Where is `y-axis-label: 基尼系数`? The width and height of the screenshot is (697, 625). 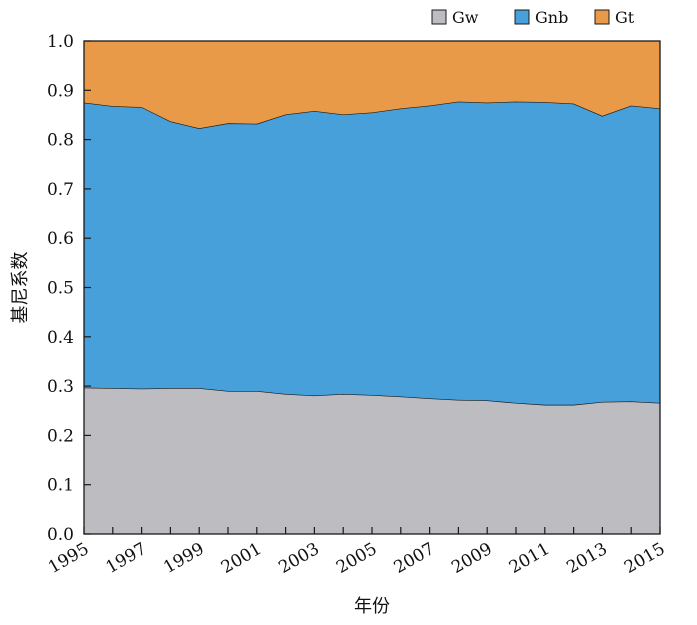 y-axis-label: 基尼系数 is located at coordinates (20, 288).